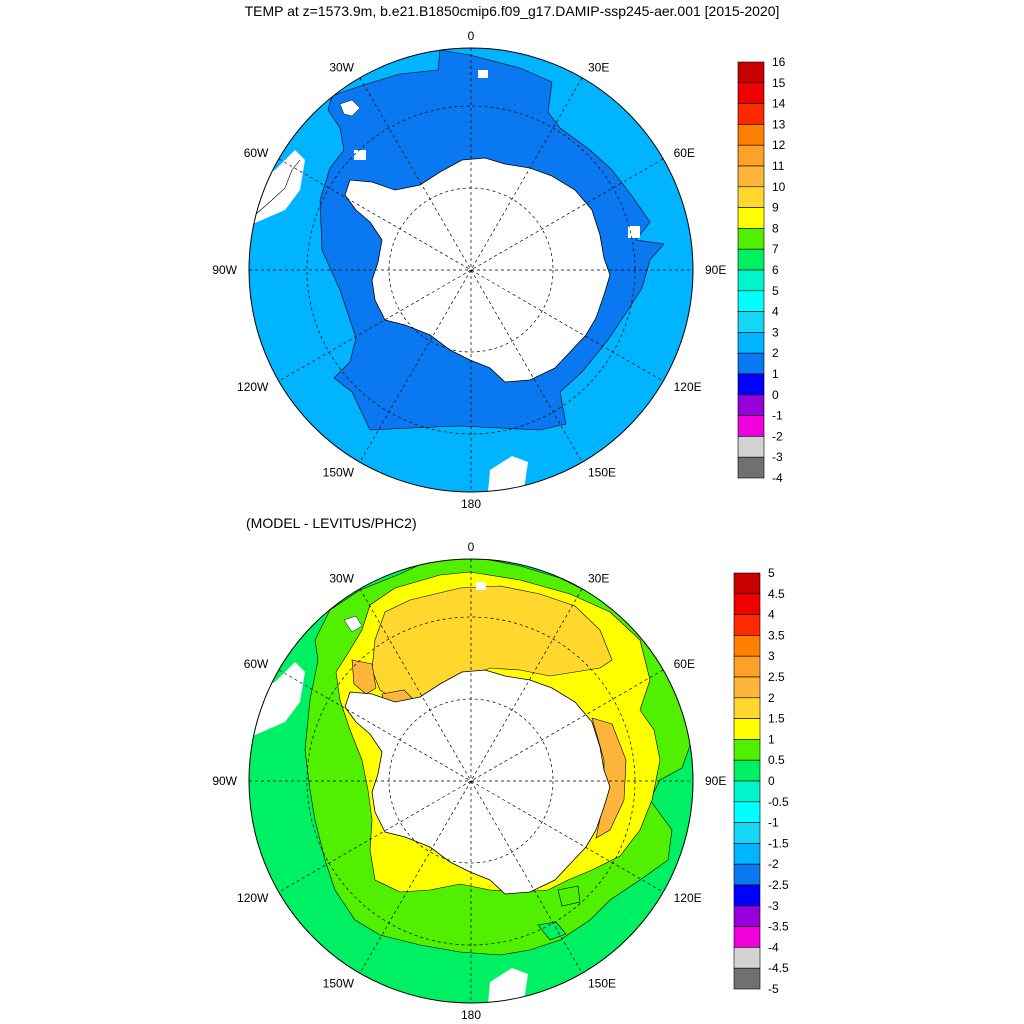 The image size is (1024, 1024). Describe the element at coordinates (688, 387) in the screenshot. I see `longitude-label: 120E` at that location.